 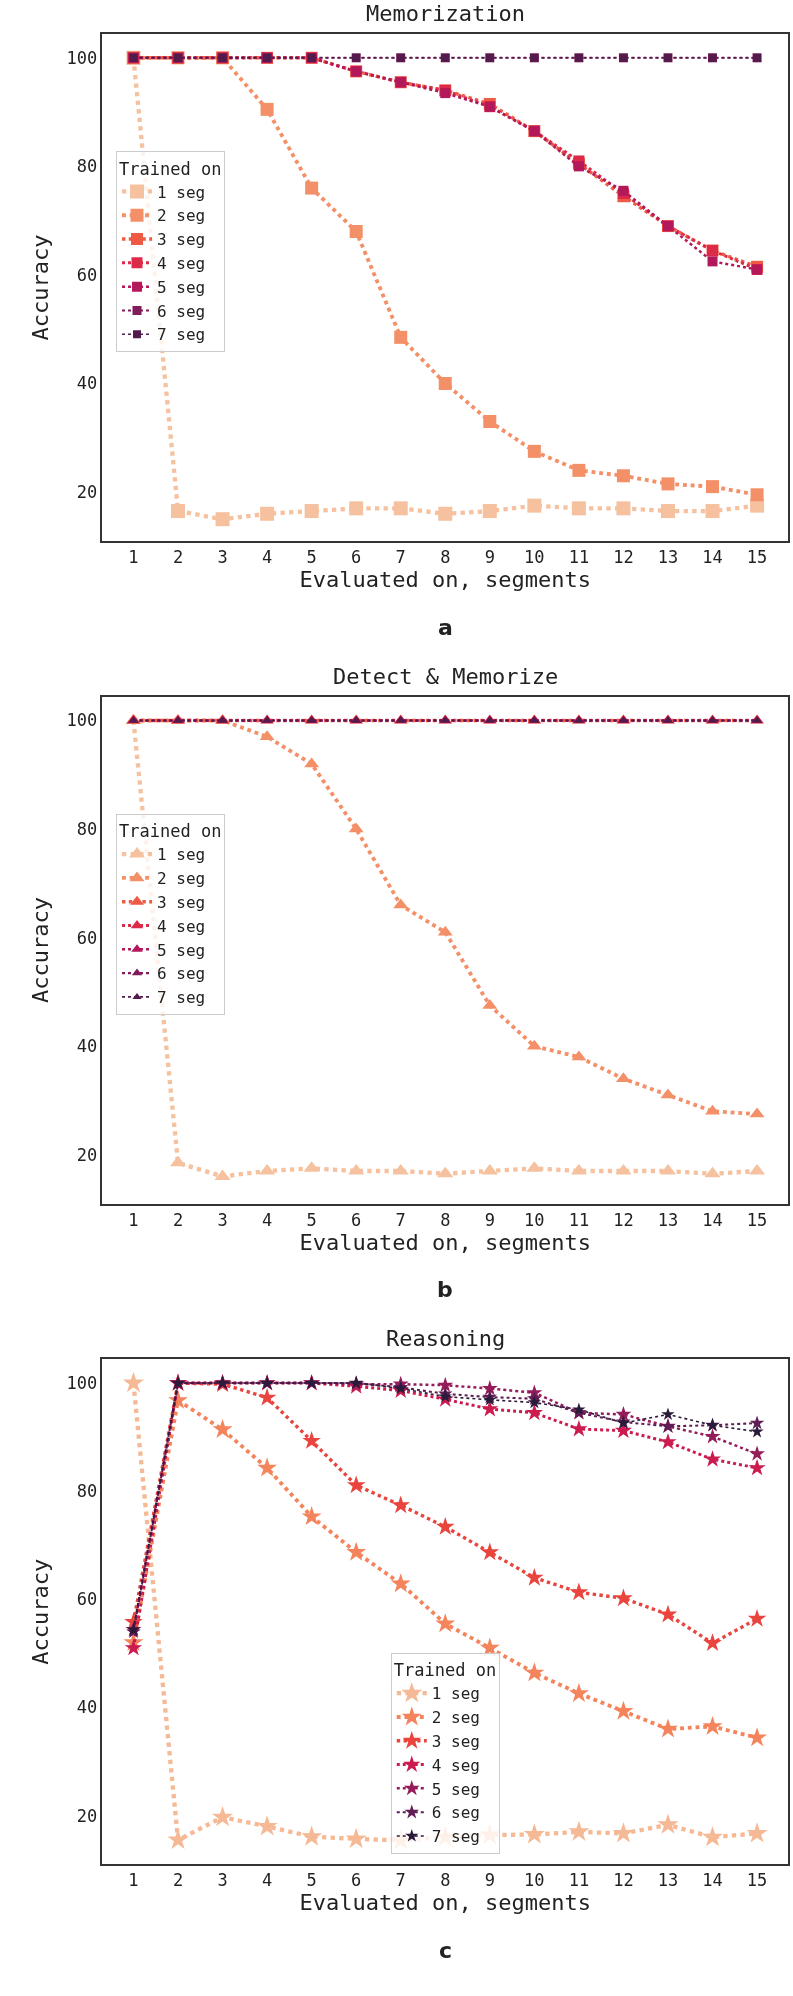 What do you see at coordinates (446, 1338) in the screenshot?
I see `chart-title: Reasoning` at bounding box center [446, 1338].